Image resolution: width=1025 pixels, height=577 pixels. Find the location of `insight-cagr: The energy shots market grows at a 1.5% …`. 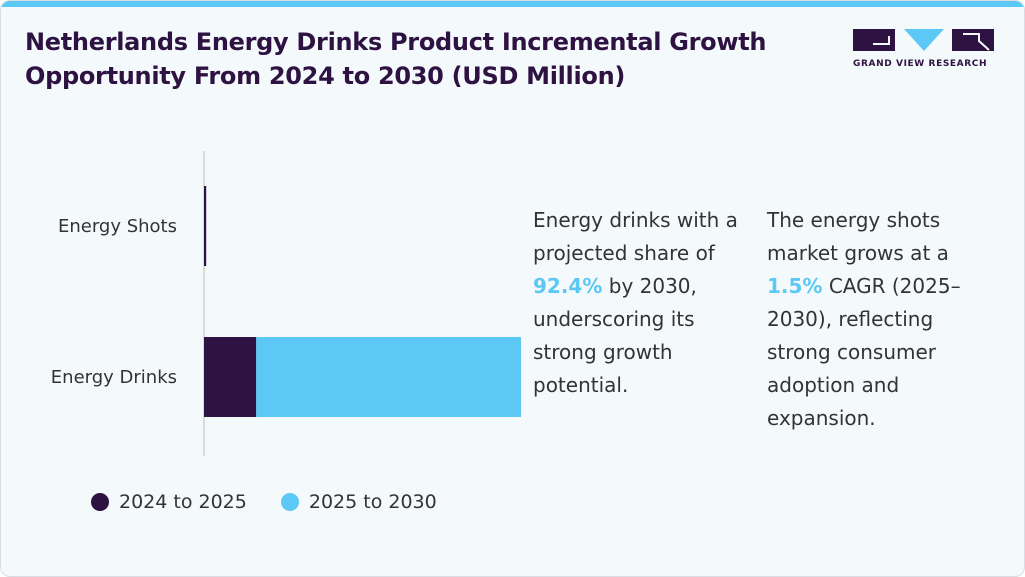

insight-cagr: The energy shots market grows at a 1.5% … is located at coordinates (872, 319).